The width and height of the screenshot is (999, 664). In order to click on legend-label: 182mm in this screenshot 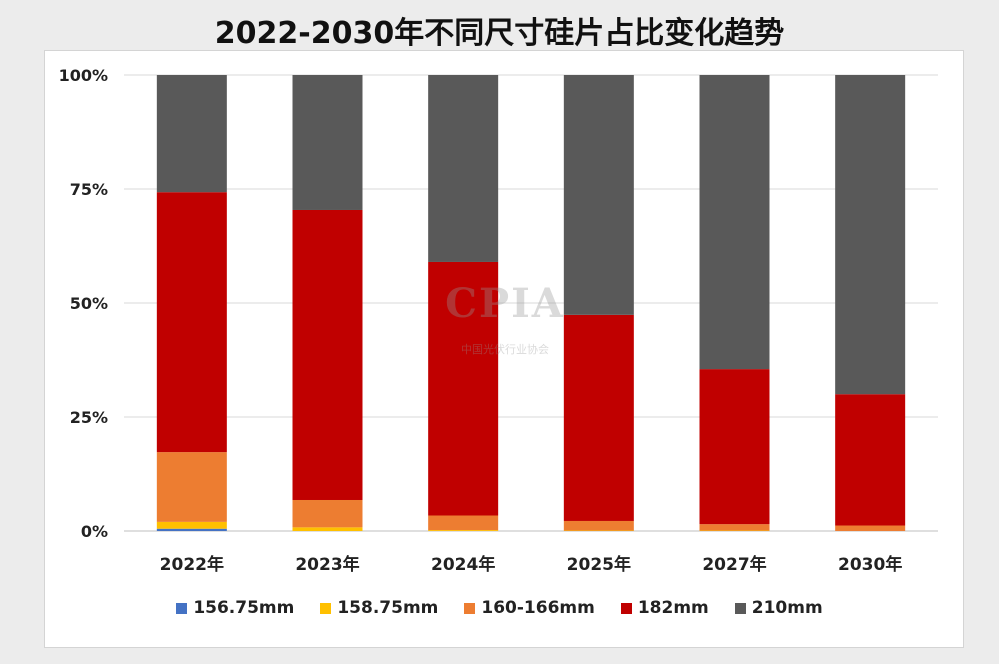, I will do `click(673, 608)`.